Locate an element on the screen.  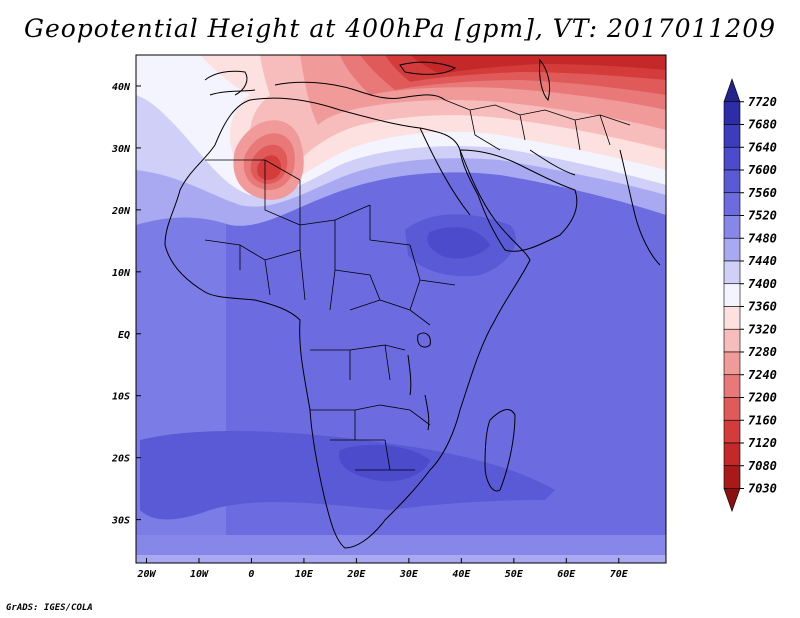
y-tick-label: 10S is located at coordinates (121, 397).